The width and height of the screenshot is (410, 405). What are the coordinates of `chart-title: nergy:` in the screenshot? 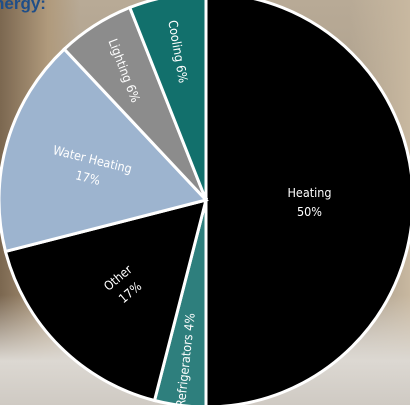 It's located at (23, 6).